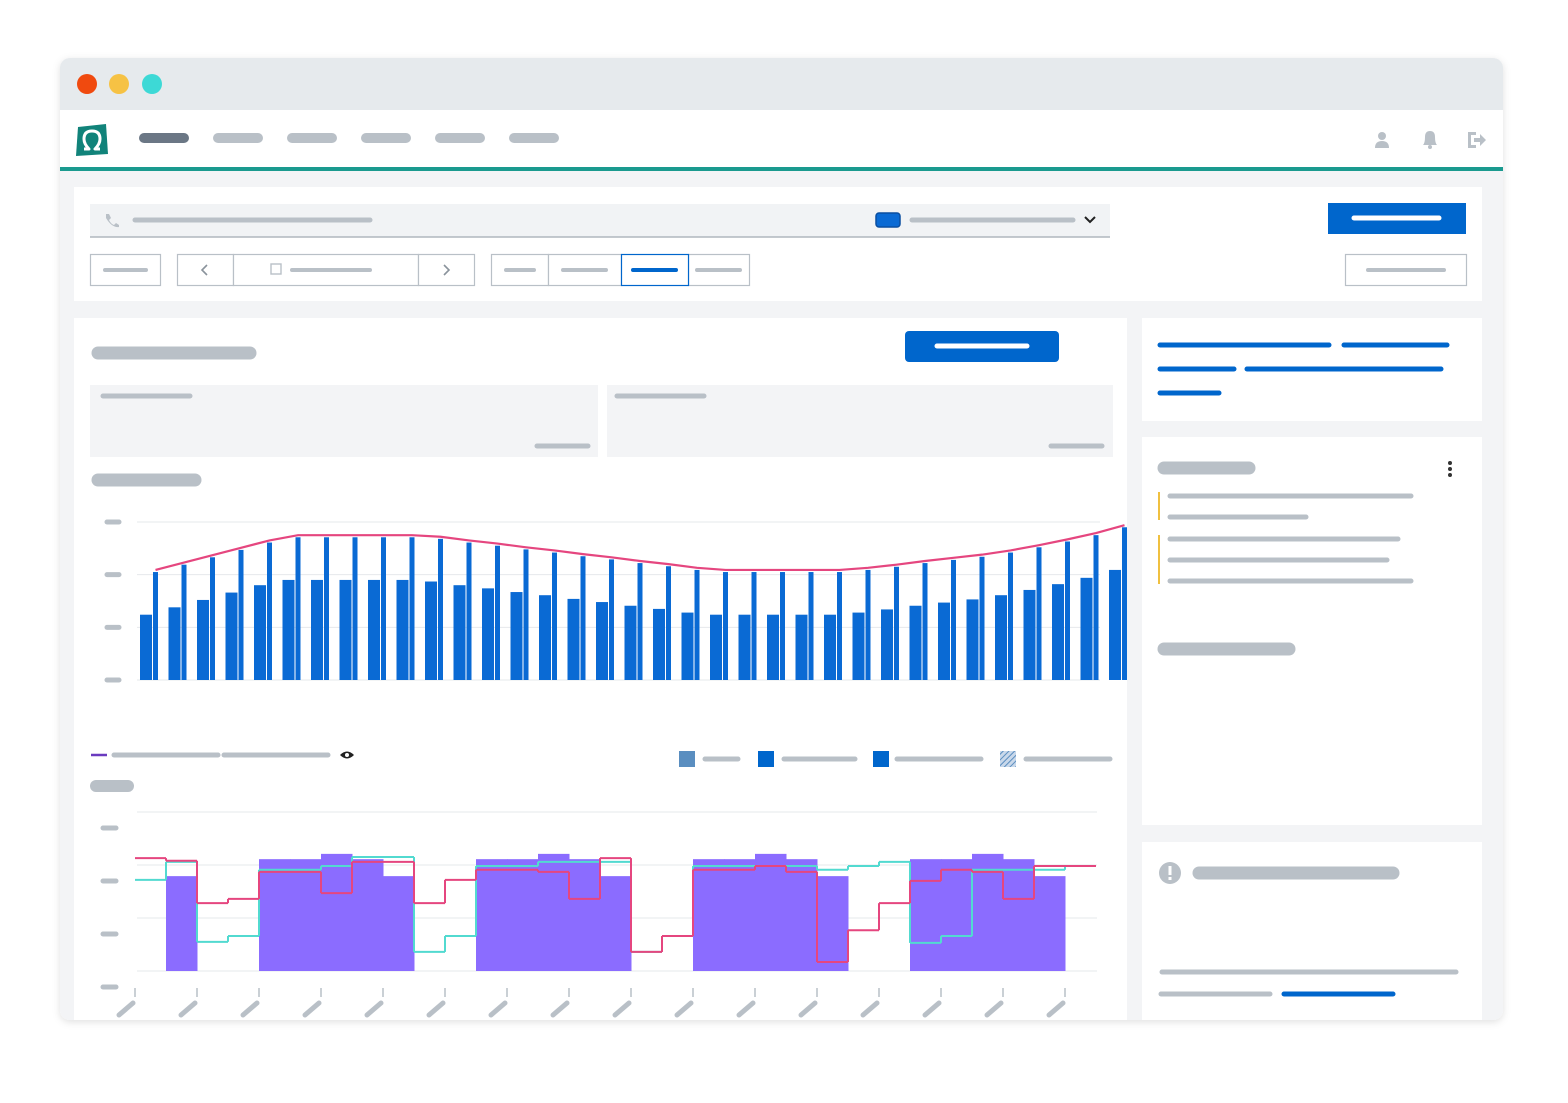  What do you see at coordinates (325, 270) in the screenshot?
I see `arrows` at bounding box center [325, 270].